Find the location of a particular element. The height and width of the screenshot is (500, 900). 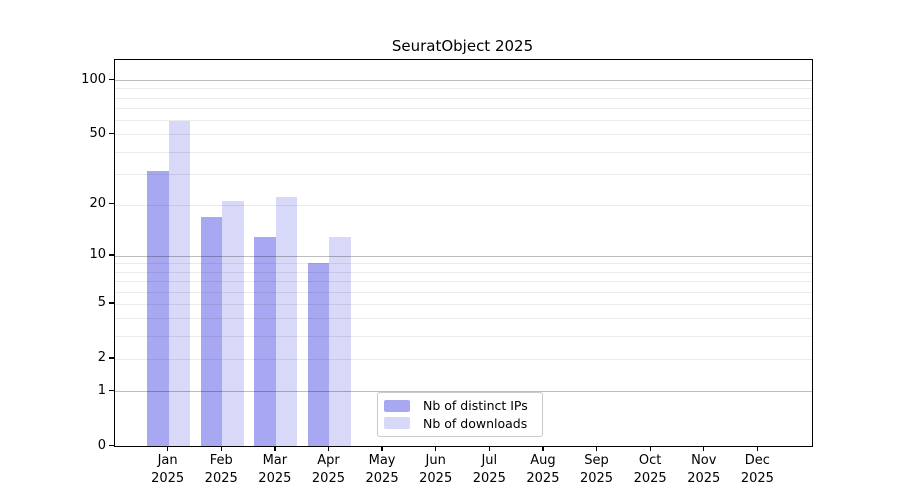

legend-label-downloads: Nb of downloads is located at coordinates (475, 423).